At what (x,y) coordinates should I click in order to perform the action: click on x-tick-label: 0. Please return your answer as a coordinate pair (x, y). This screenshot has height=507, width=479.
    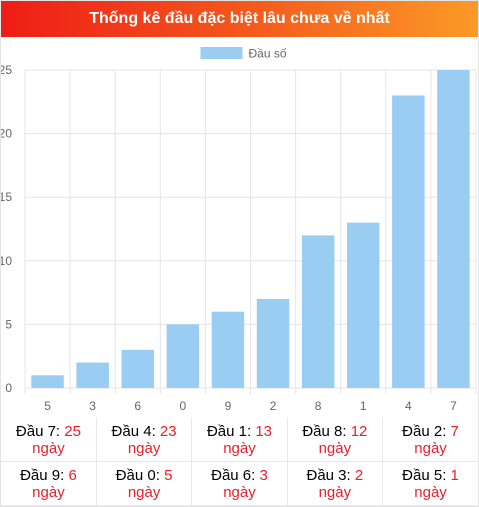
    Looking at the image, I should click on (183, 406).